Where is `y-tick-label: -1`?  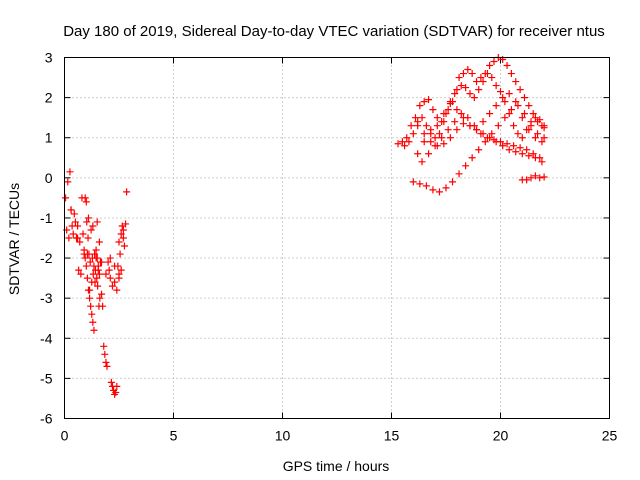
y-tick-label: -1 is located at coordinates (46, 218).